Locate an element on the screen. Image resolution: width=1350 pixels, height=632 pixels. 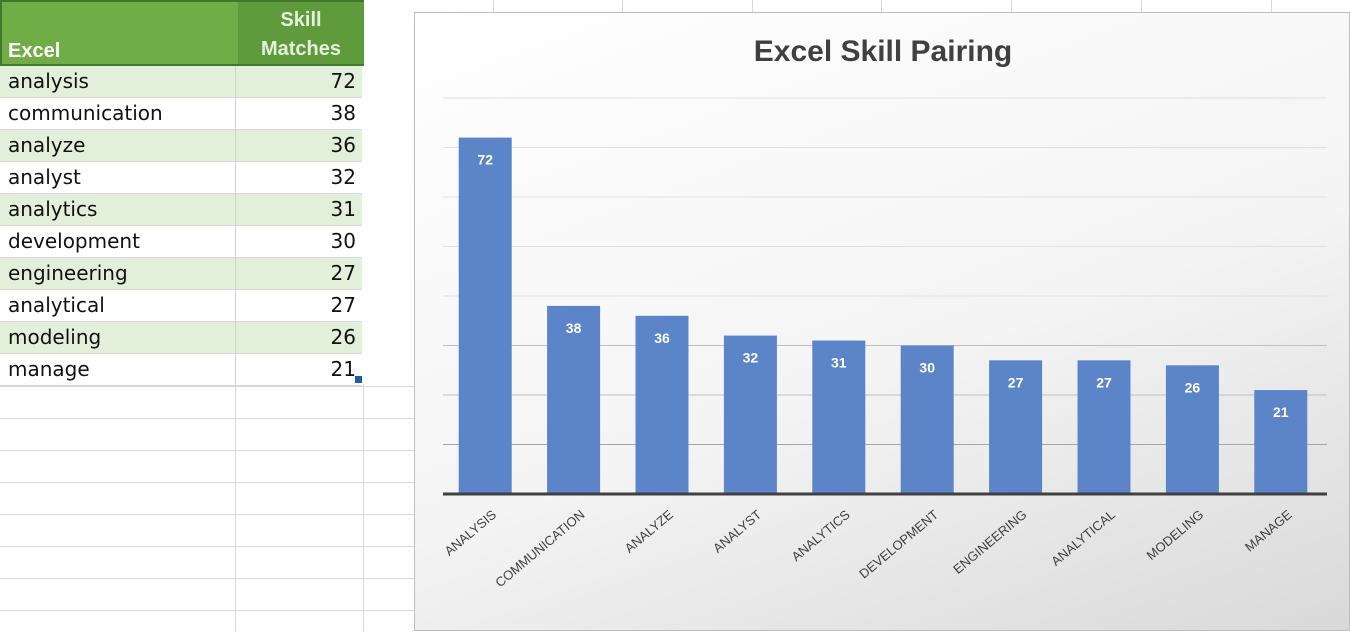
table-row: development 30 is located at coordinates (181, 242).